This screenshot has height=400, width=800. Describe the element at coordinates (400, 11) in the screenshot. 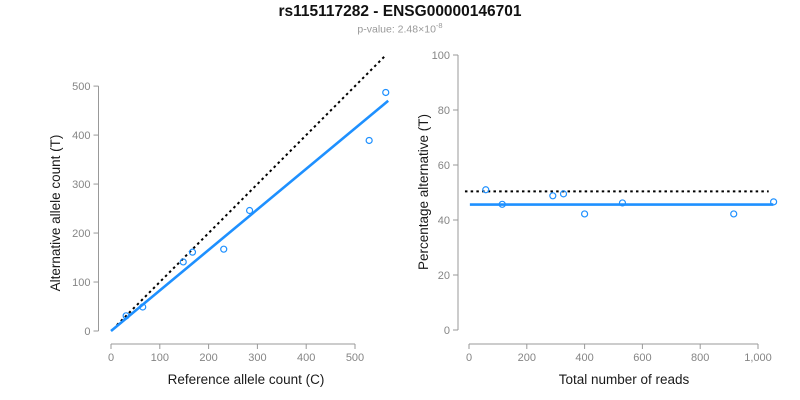

I see `plot-title: rs115117282 - ENSG00000146701` at that location.